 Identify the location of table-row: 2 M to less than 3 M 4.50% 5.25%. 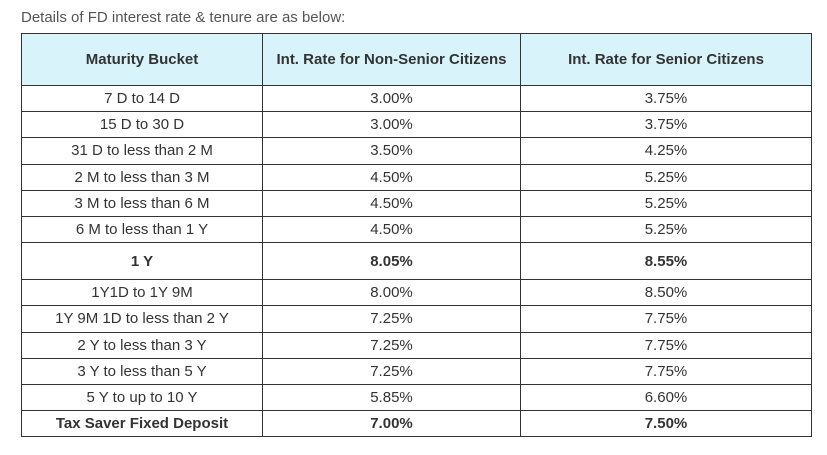
(416, 177).